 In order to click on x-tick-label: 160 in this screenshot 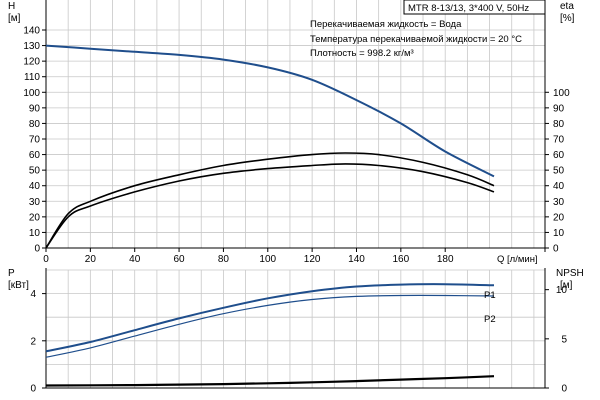, I will do `click(401, 259)`.